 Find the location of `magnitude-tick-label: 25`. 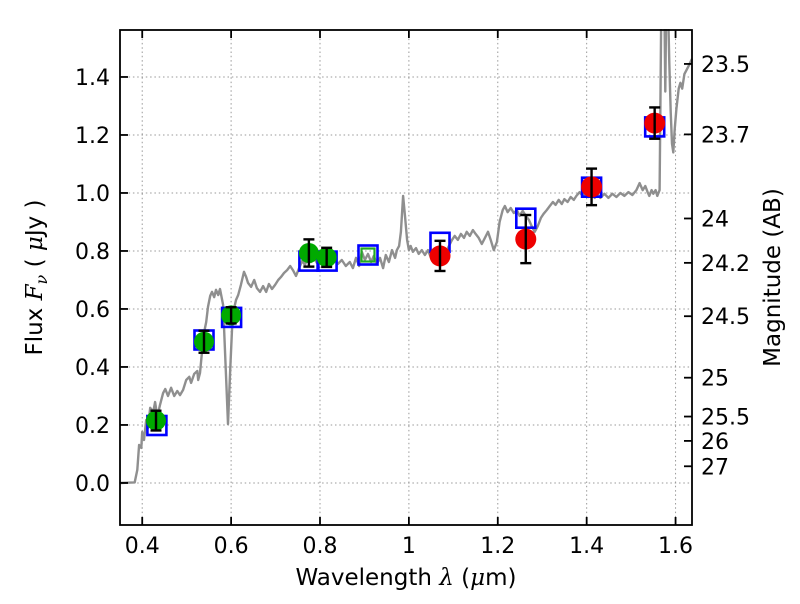

magnitude-tick-label: 25 is located at coordinates (715, 379).